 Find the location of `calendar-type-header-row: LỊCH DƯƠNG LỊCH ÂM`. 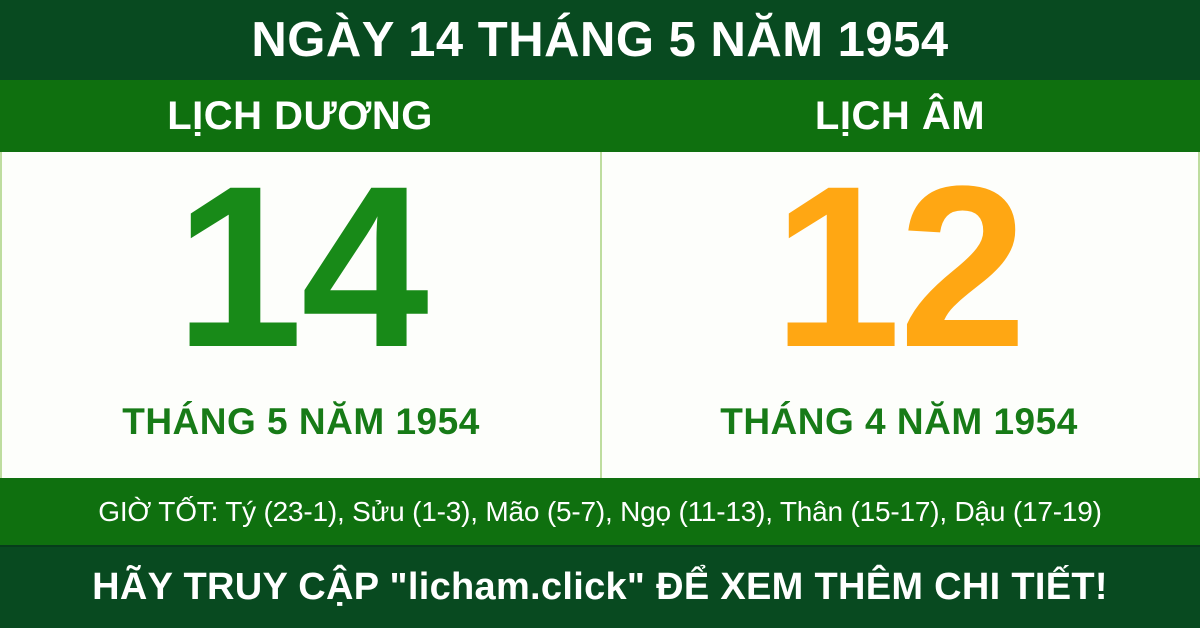

calendar-type-header-row: LỊCH DƯƠNG LỊCH ÂM is located at coordinates (600, 116).